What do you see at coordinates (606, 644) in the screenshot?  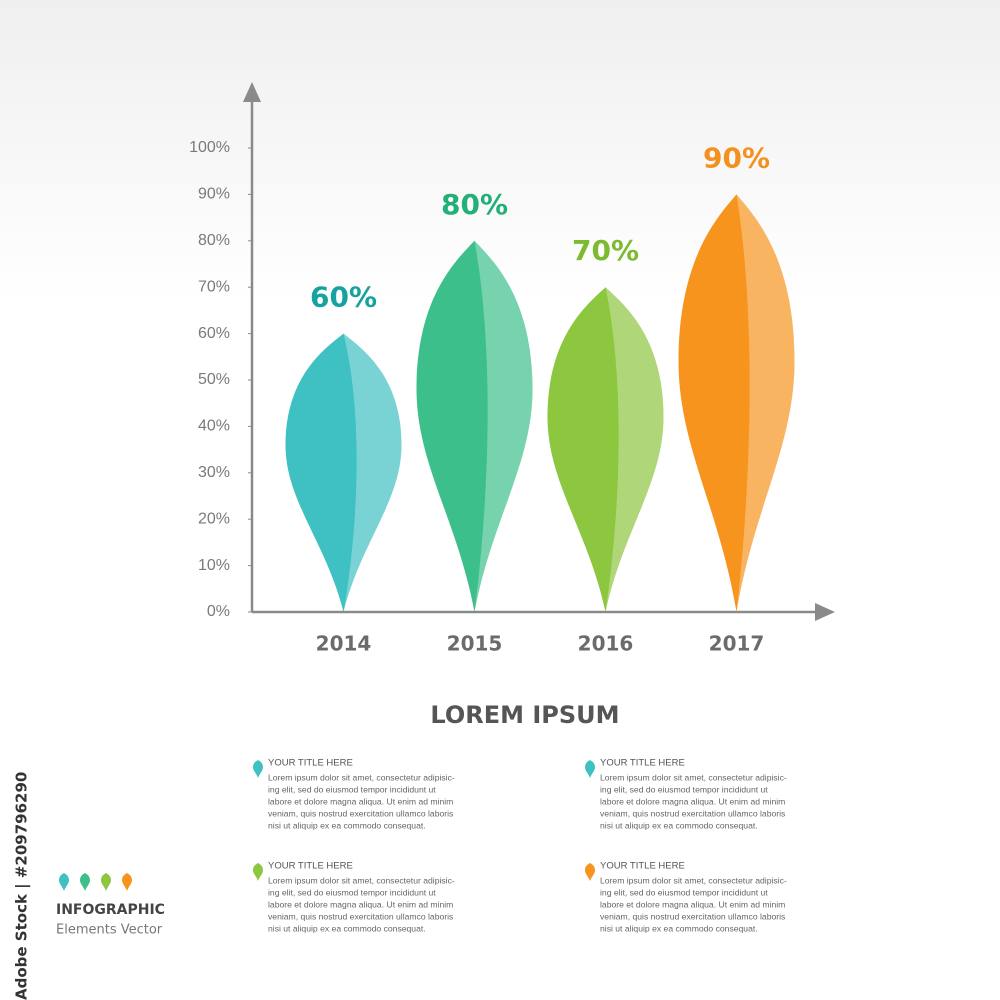 I see `x-tick-label: 2016` at bounding box center [606, 644].